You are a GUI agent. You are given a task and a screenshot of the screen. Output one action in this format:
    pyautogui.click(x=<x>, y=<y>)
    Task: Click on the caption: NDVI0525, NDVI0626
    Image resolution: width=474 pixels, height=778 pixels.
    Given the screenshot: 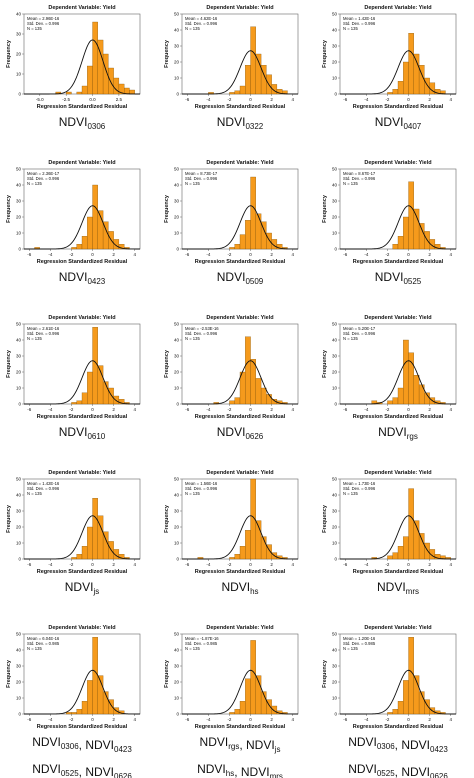 What is the action you would take?
    pyautogui.click(x=82, y=770)
    